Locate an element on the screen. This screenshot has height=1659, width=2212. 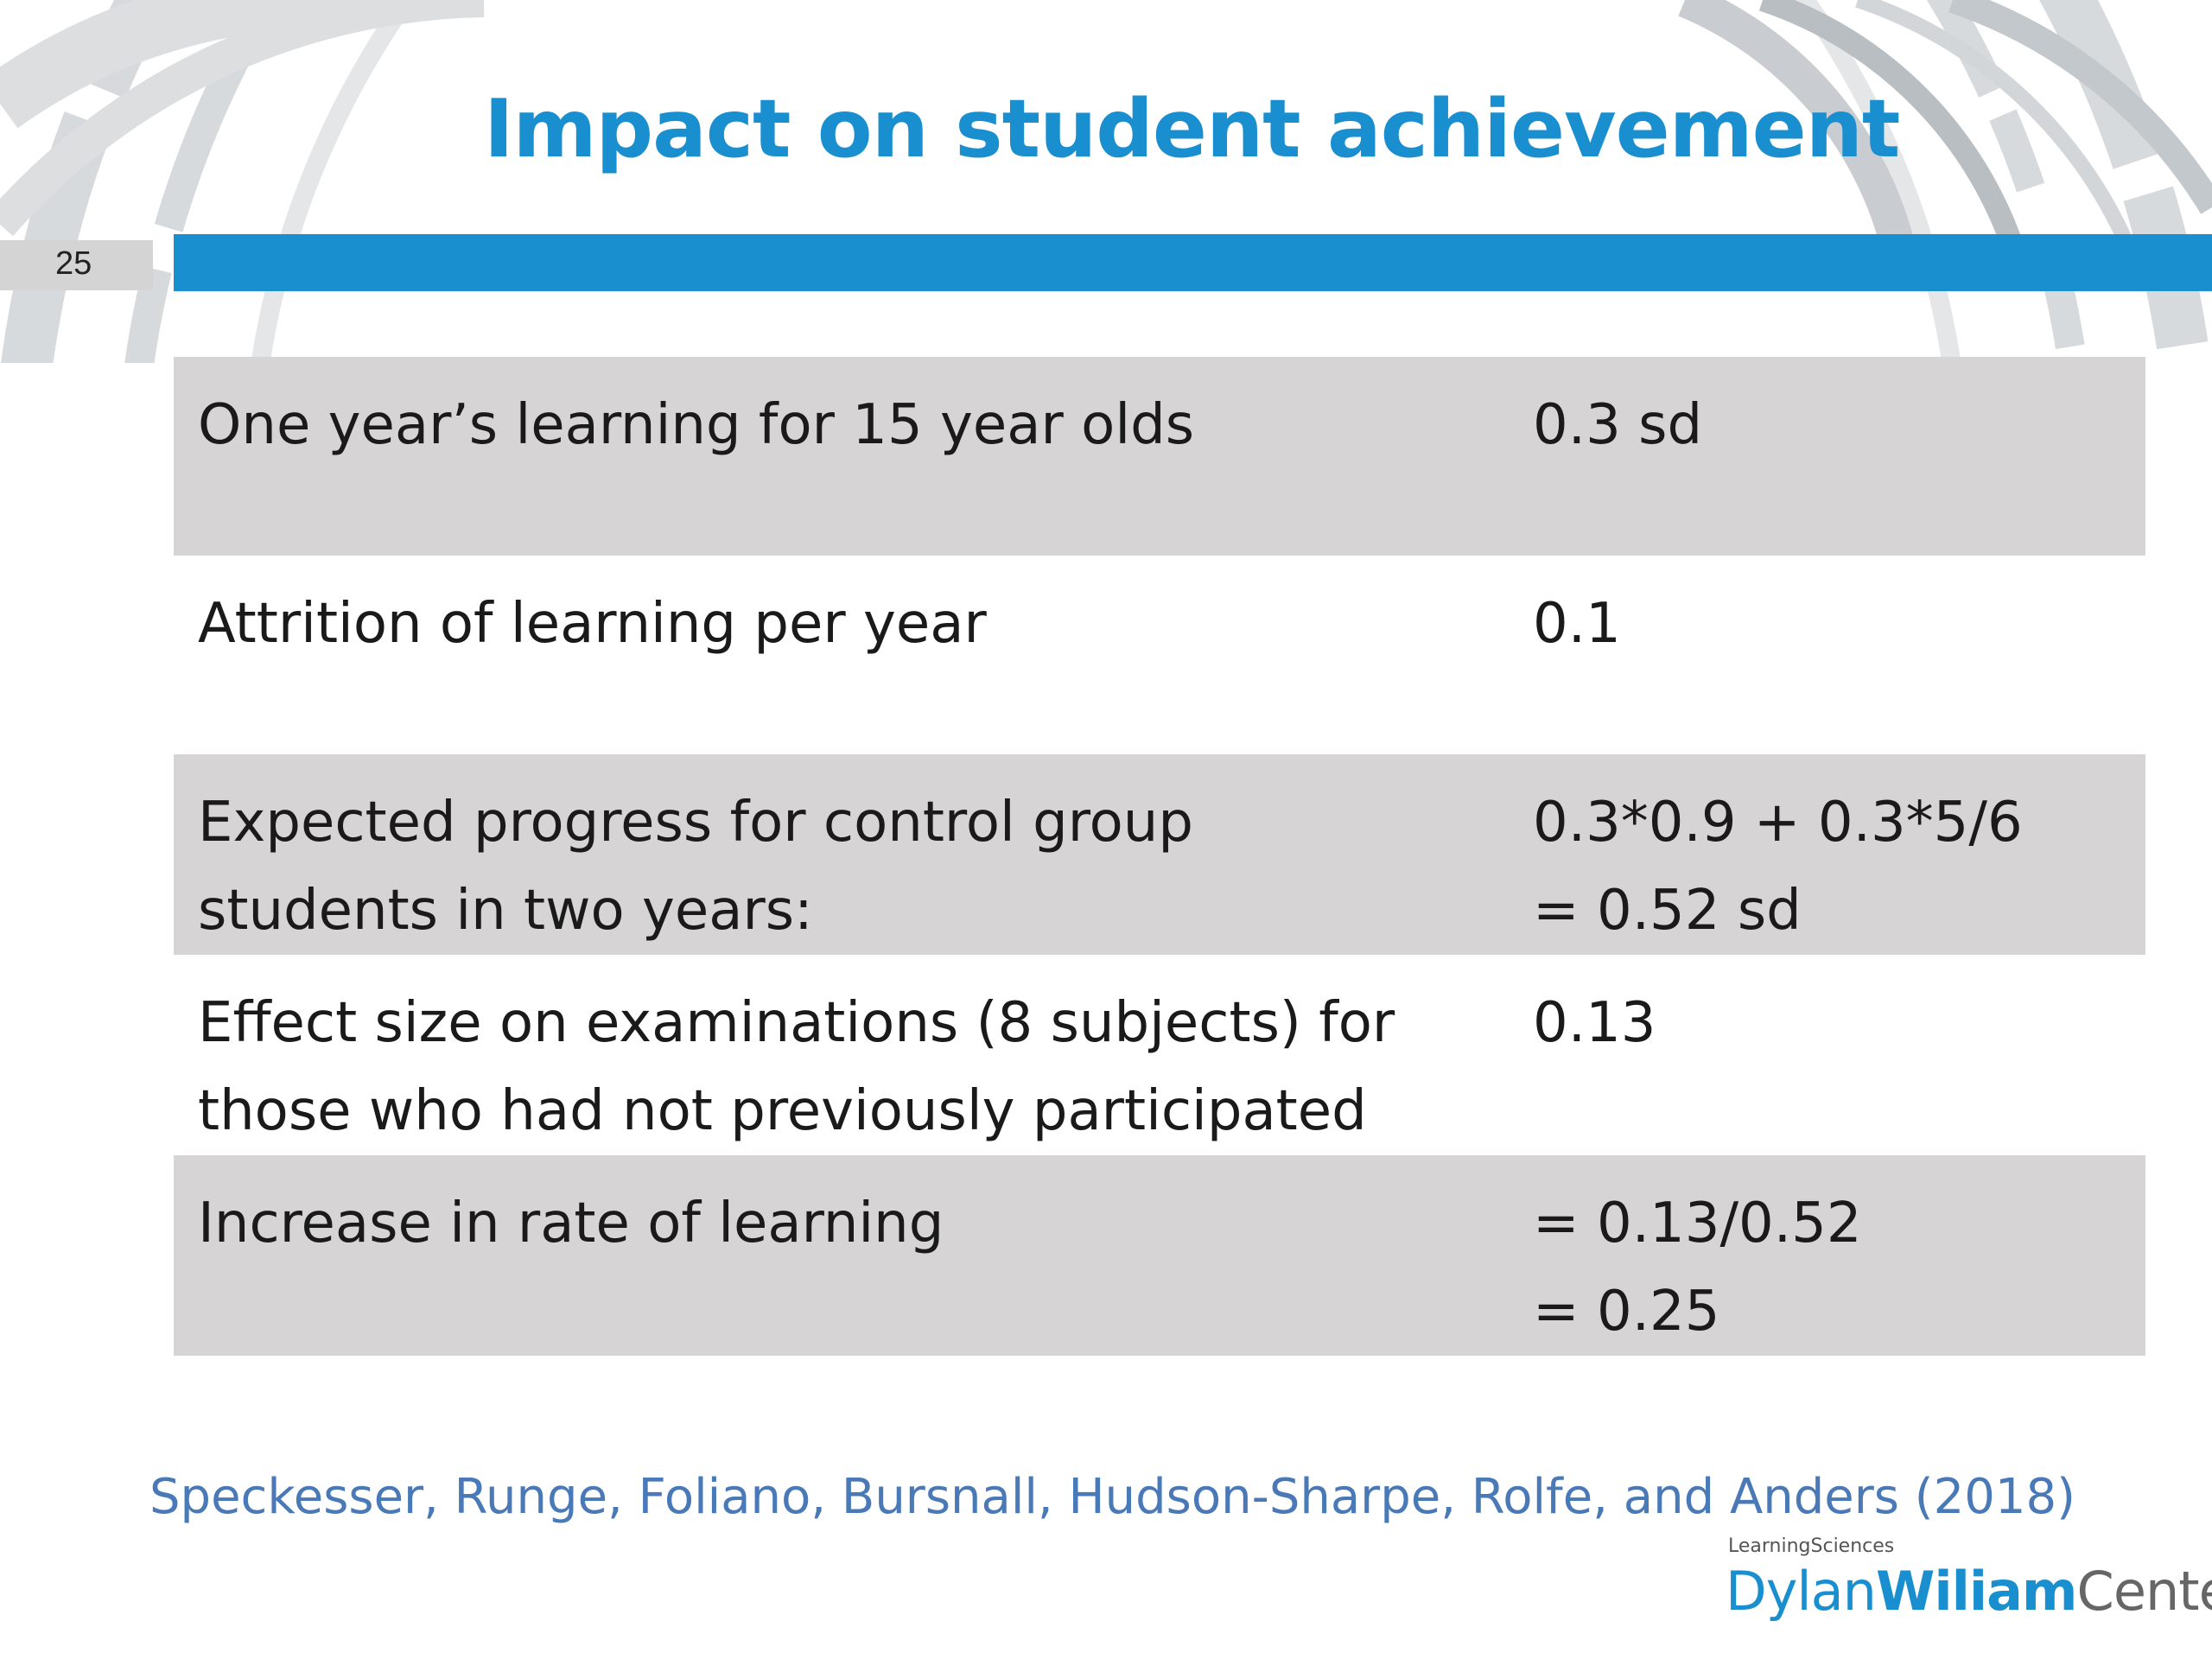
logo-part-wiliam: Wiliam is located at coordinates (1976, 1591).